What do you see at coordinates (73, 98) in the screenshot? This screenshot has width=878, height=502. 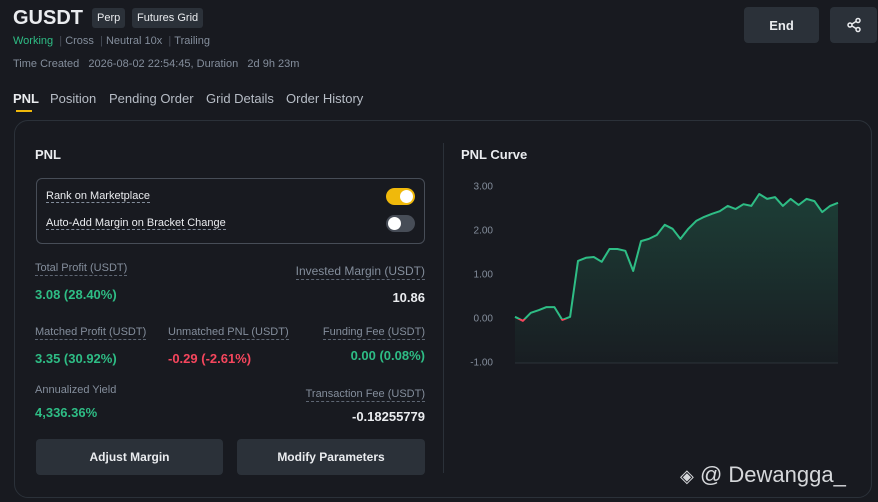 I see `tab: Position` at bounding box center [73, 98].